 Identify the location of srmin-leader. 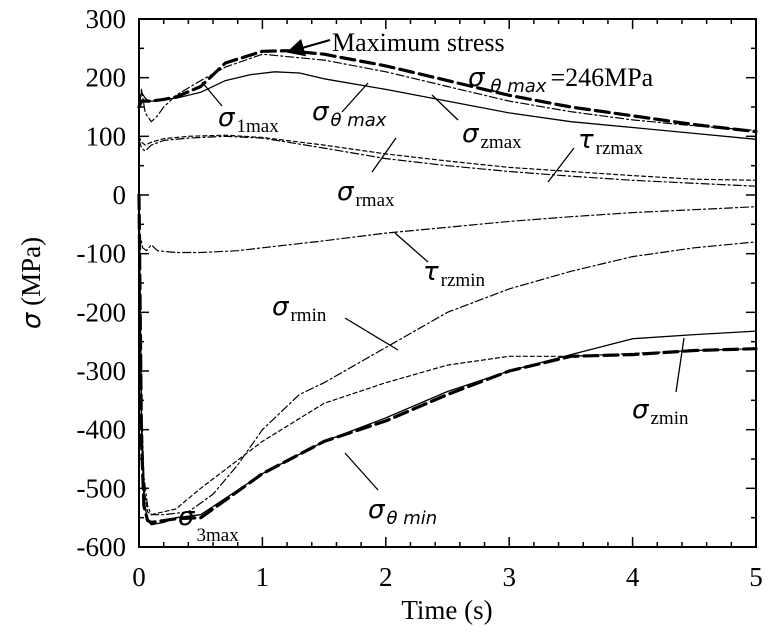
(371, 334).